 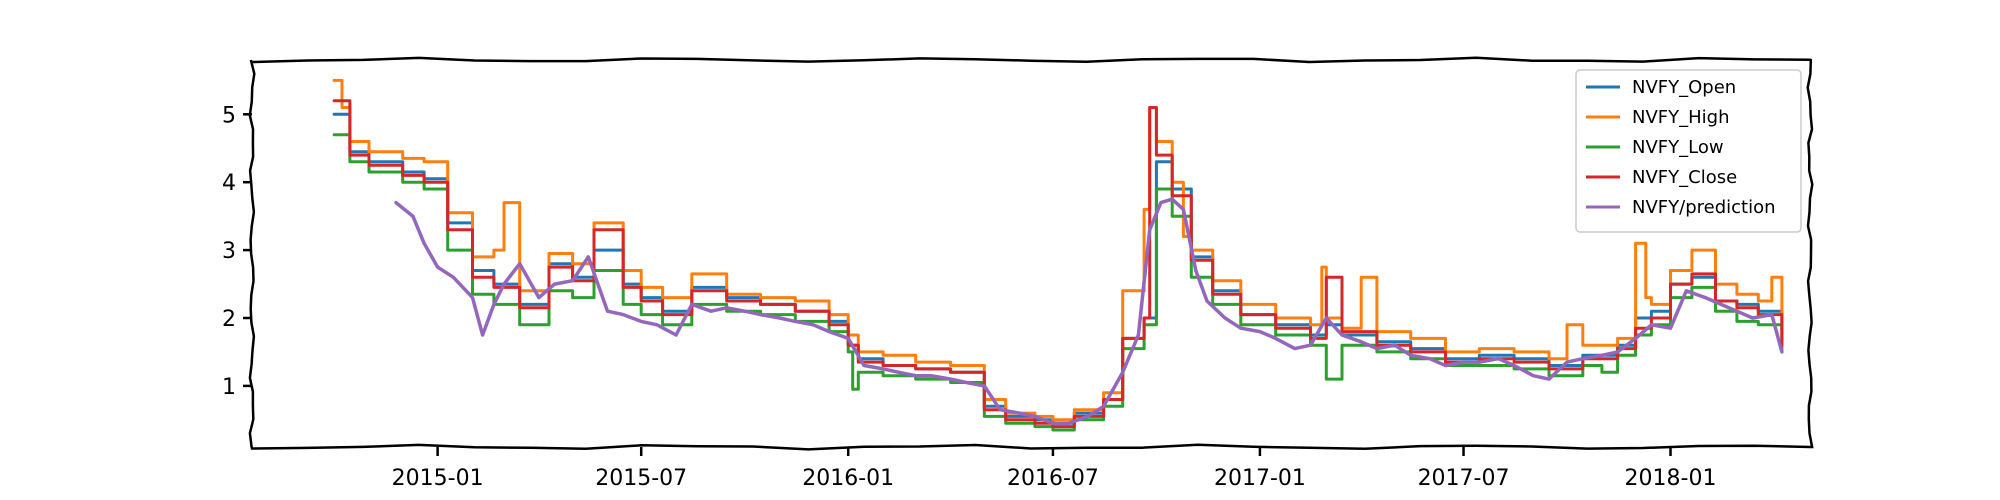 I want to click on y-axis: 1 2 3 4 5, so click(x=237, y=251).